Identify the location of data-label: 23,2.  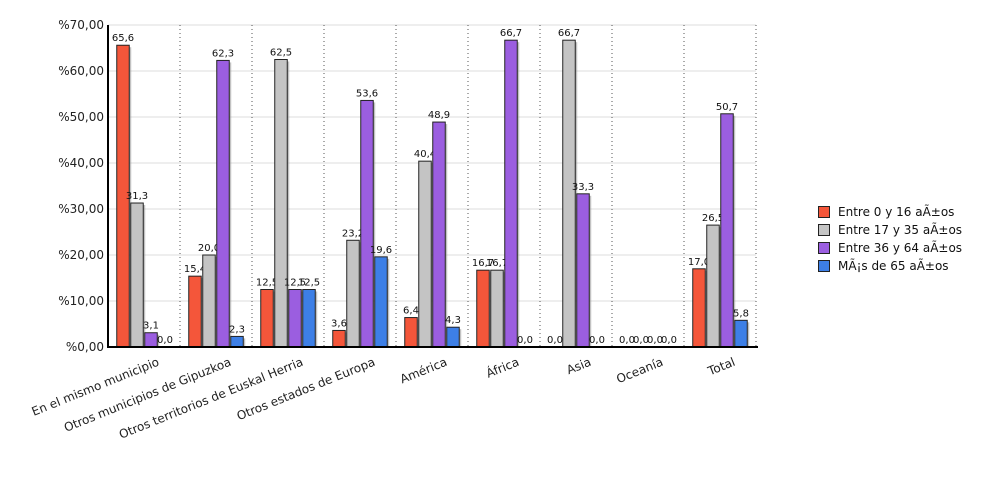
(353, 233).